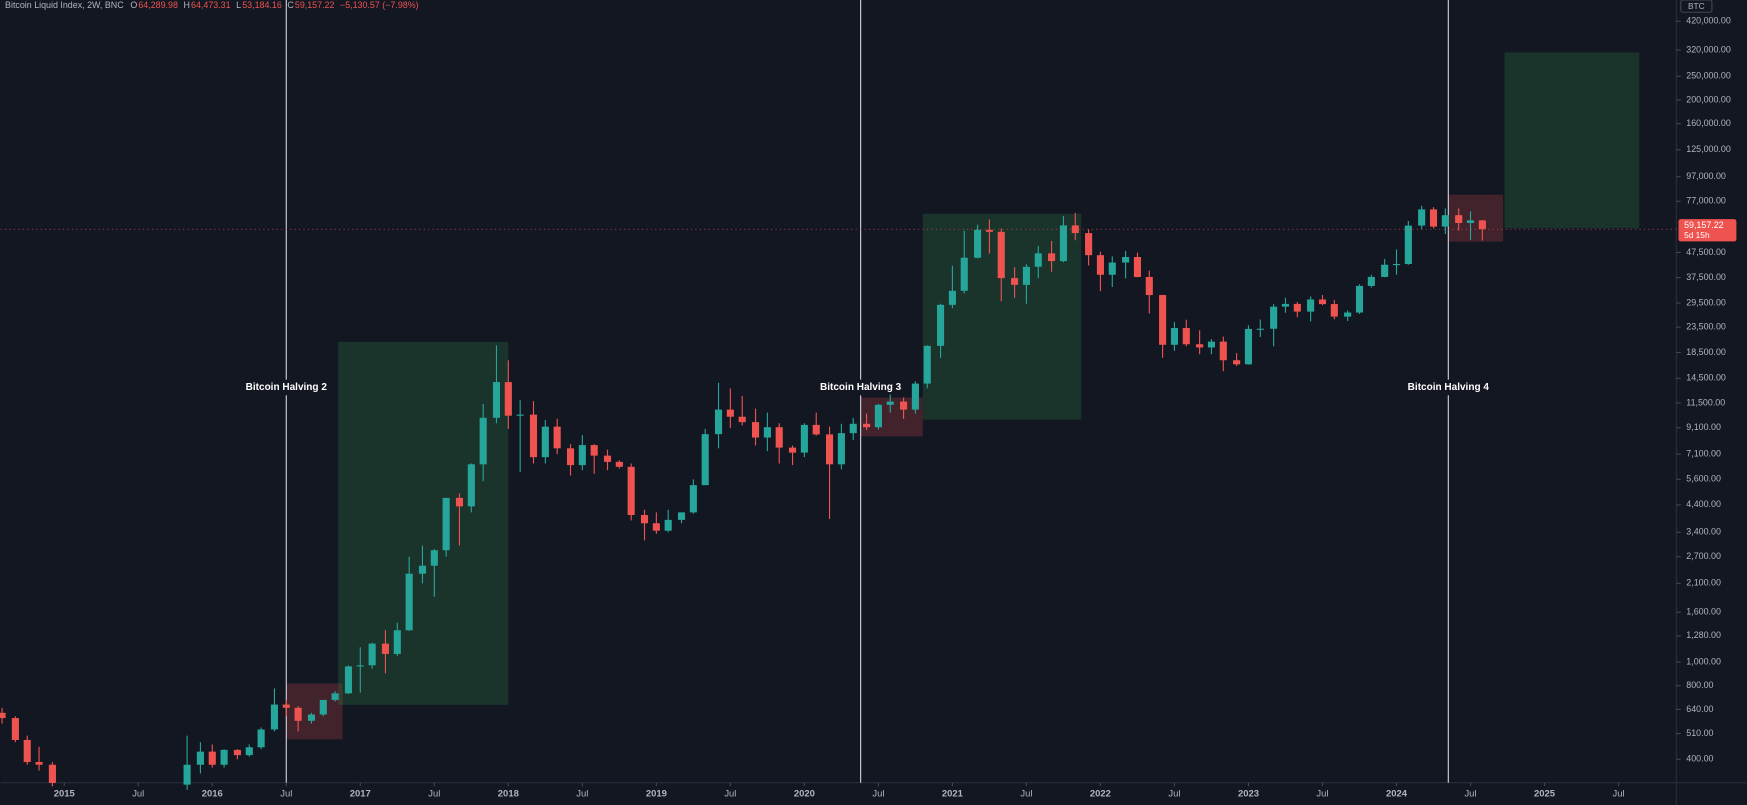 The width and height of the screenshot is (1747, 805). I want to click on x-tick-label: 2023, so click(1248, 793).